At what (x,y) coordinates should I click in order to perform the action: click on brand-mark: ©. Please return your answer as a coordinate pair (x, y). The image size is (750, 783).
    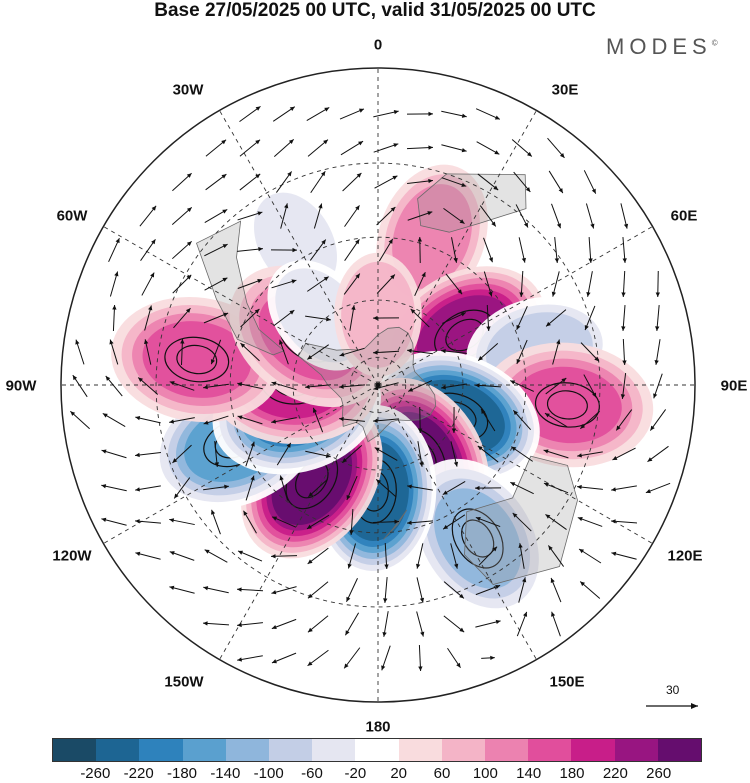
    Looking at the image, I should click on (714, 43).